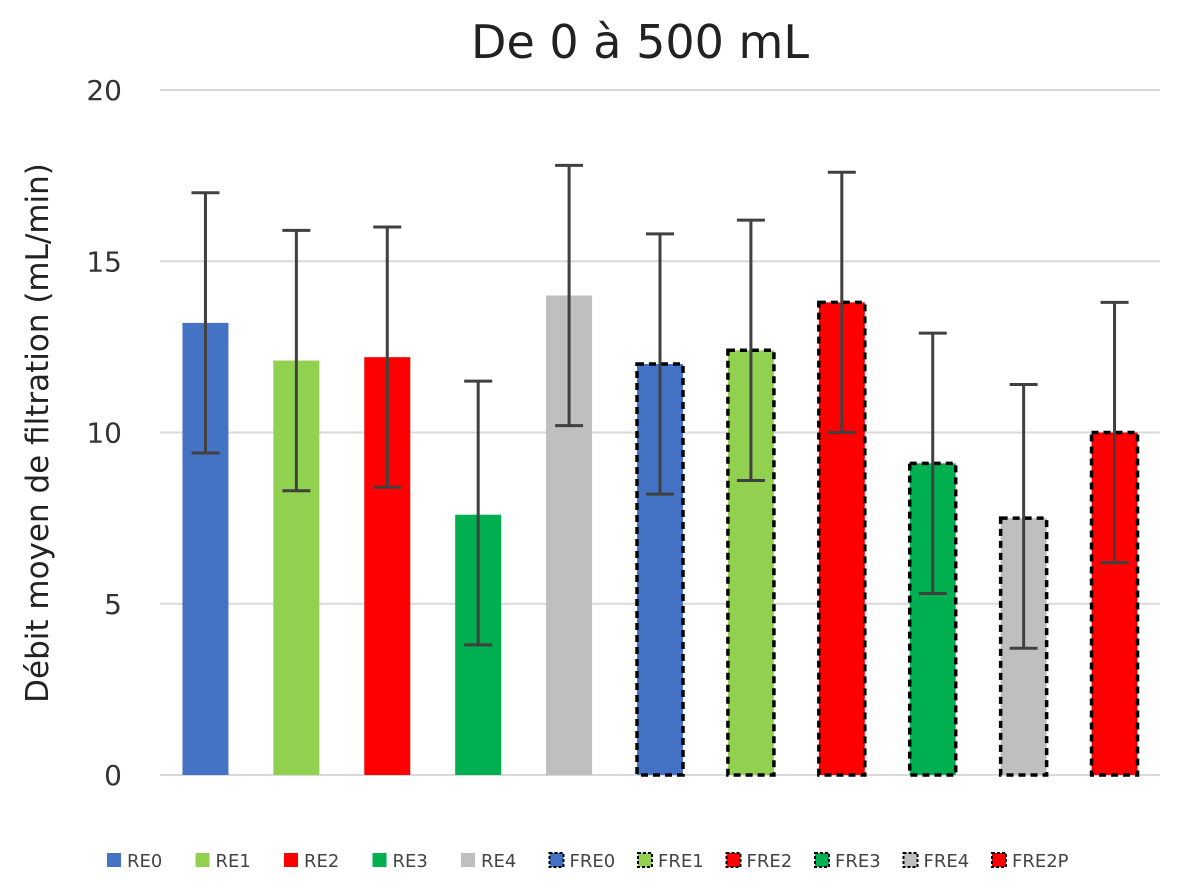  Describe the element at coordinates (841, 302) in the screenshot. I see `error-bar-fre2` at that location.